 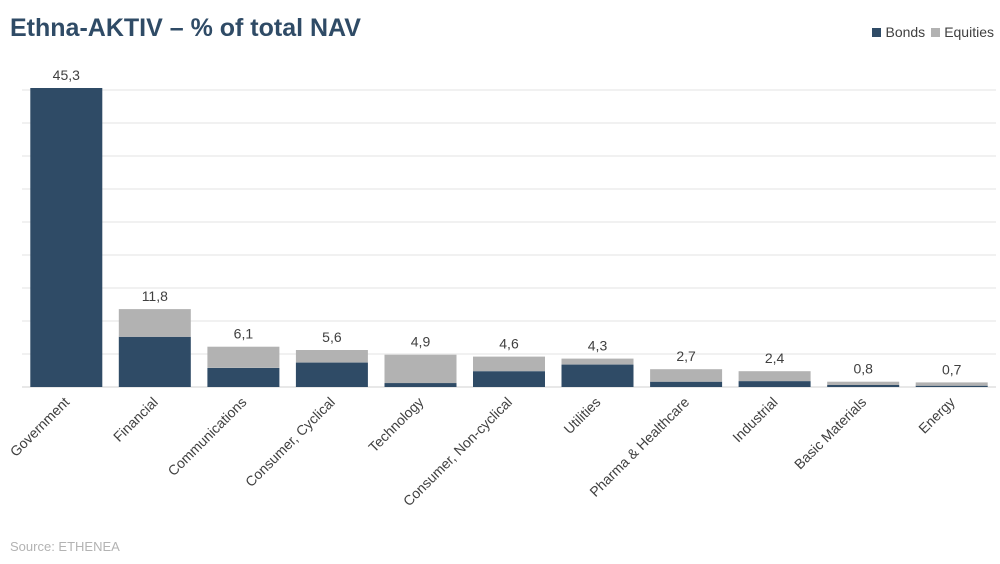 What do you see at coordinates (332, 337) in the screenshot?
I see `data-label-total-4: 5,6` at bounding box center [332, 337].